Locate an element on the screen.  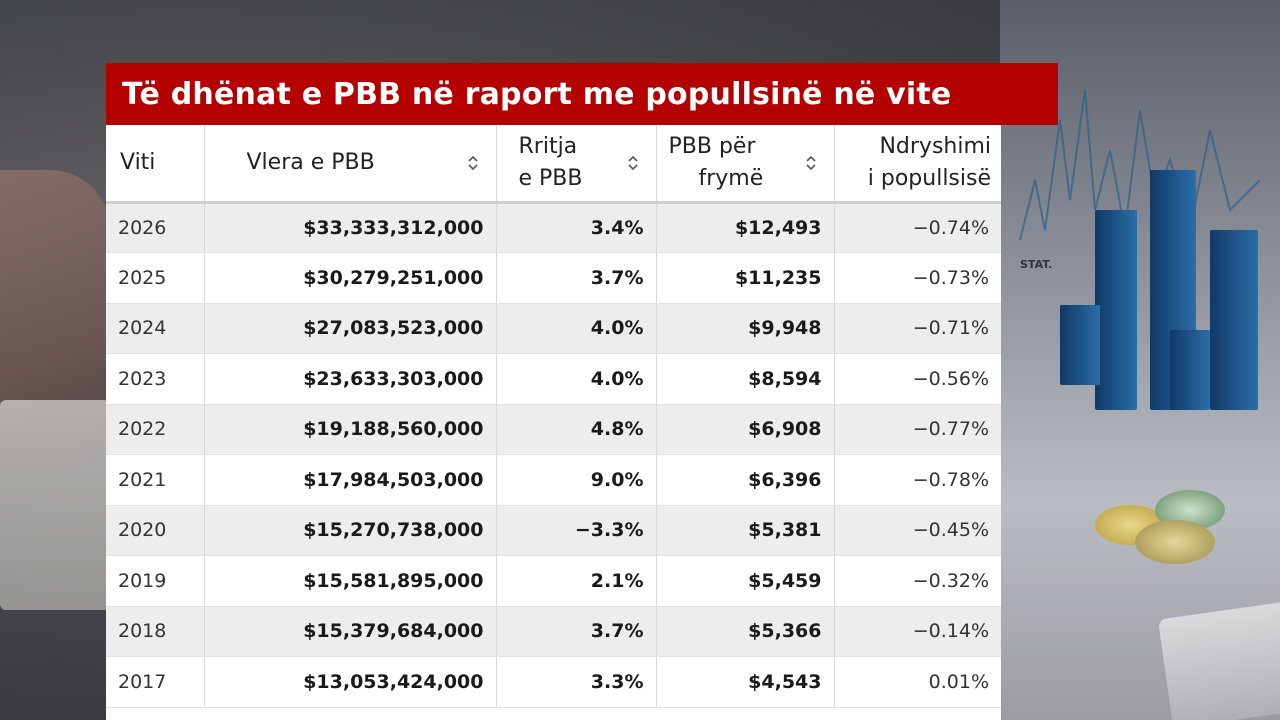
cell-year: 2019 is located at coordinates (155, 581).